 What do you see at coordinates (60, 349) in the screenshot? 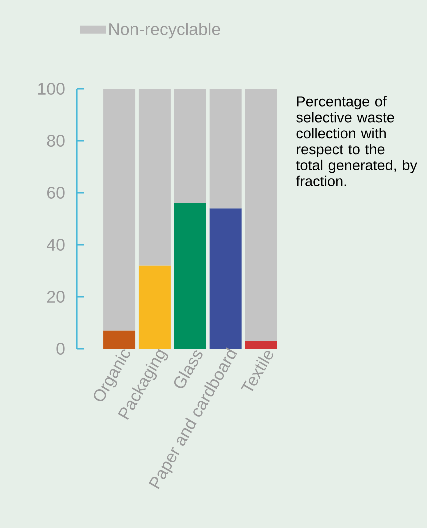
I see `y-tick-label: 0` at bounding box center [60, 349].